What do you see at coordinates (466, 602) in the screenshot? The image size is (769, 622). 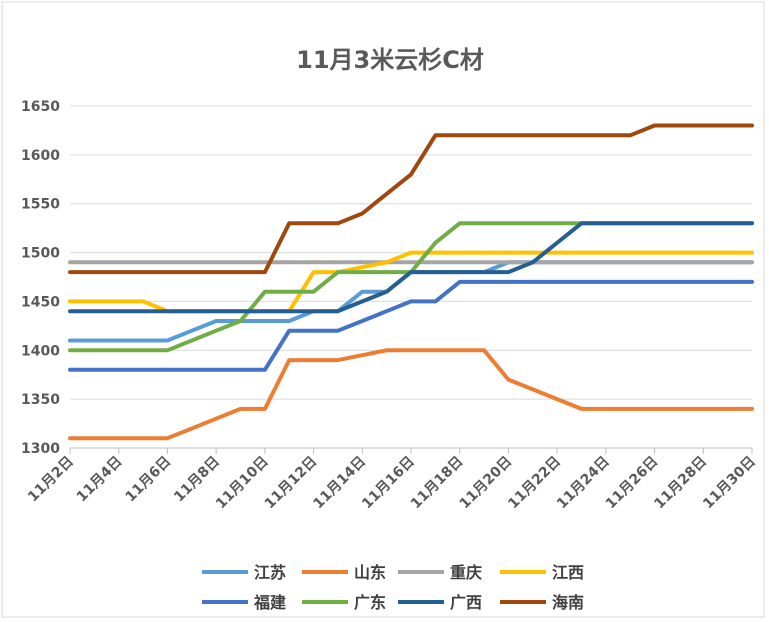 I see `legend-label: 广西` at bounding box center [466, 602].